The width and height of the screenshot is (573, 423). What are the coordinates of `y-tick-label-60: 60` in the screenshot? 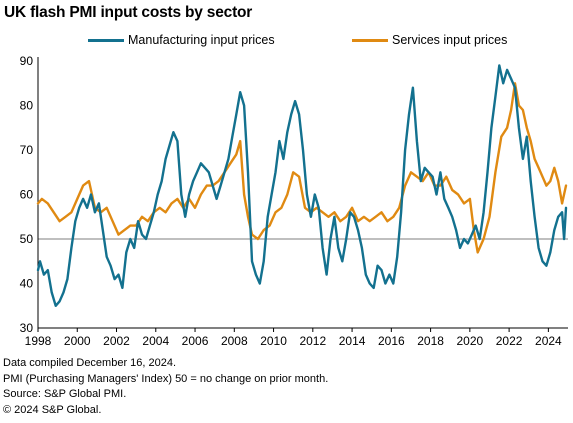 It's located at (27, 195).